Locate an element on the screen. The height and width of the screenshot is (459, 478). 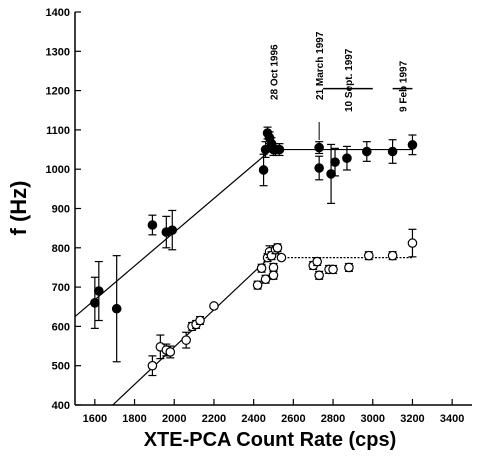
x-tick-label: 2000 is located at coordinates (174, 419).